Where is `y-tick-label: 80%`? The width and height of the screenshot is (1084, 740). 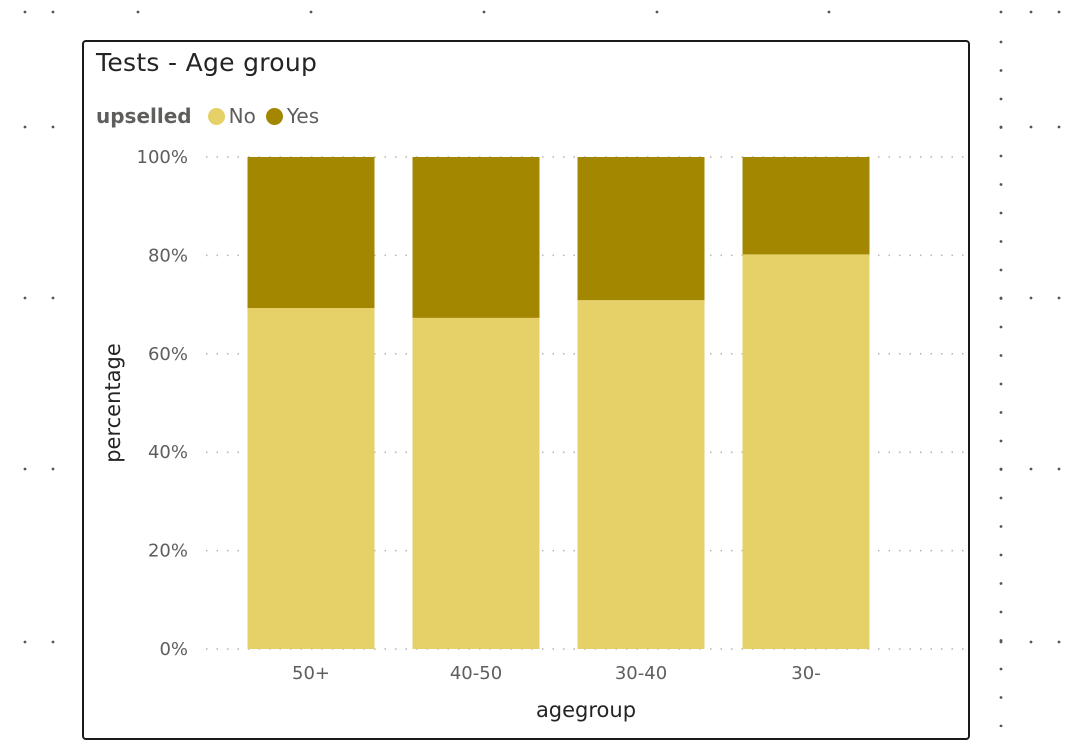 y-tick-label: 80% is located at coordinates (168, 255).